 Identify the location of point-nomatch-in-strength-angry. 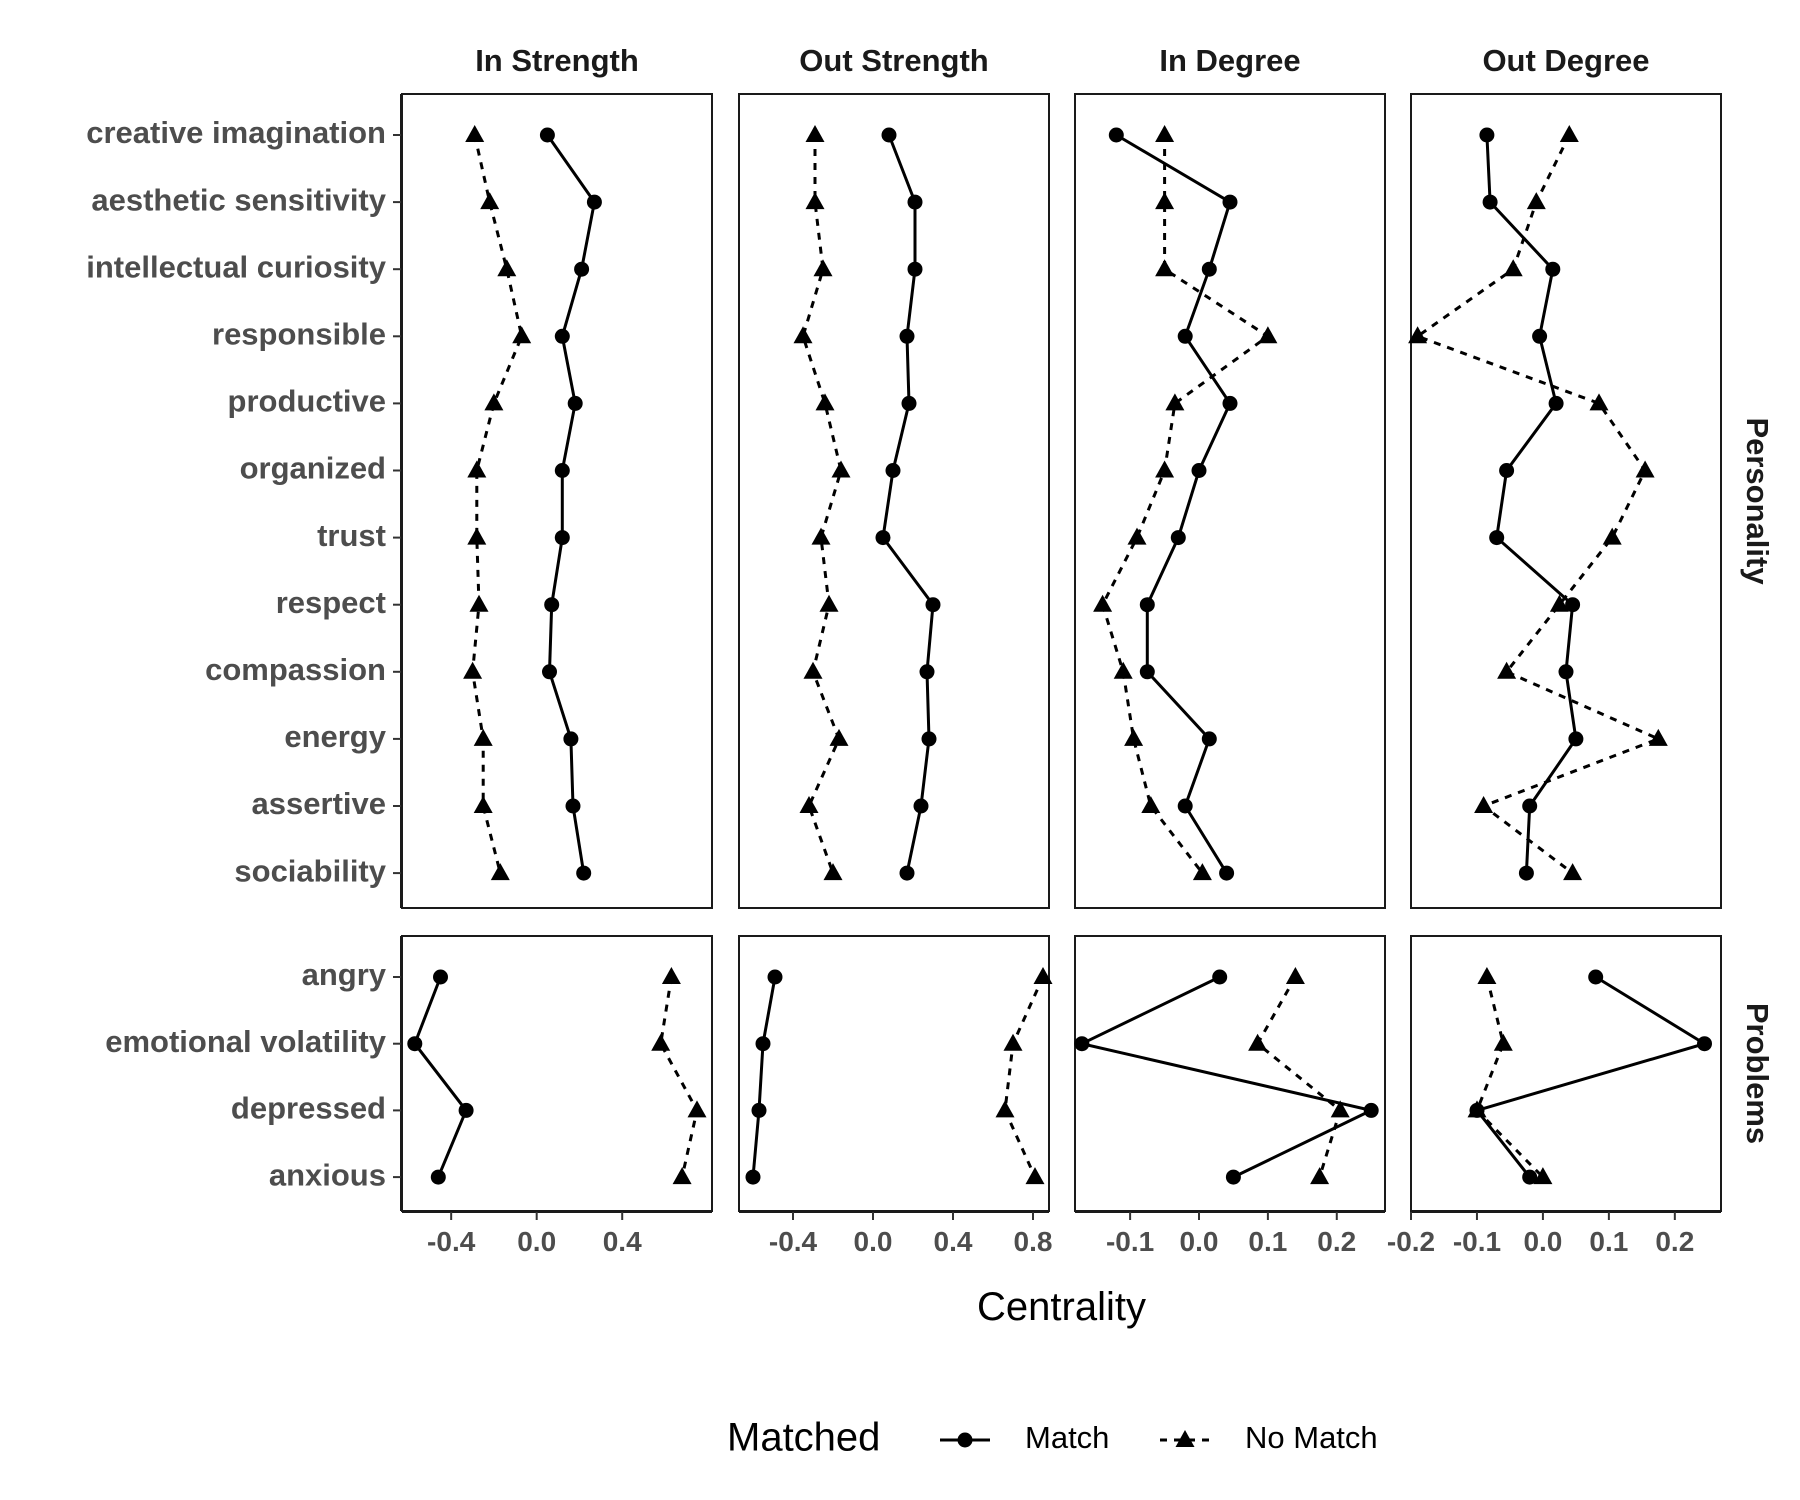
(671, 975).